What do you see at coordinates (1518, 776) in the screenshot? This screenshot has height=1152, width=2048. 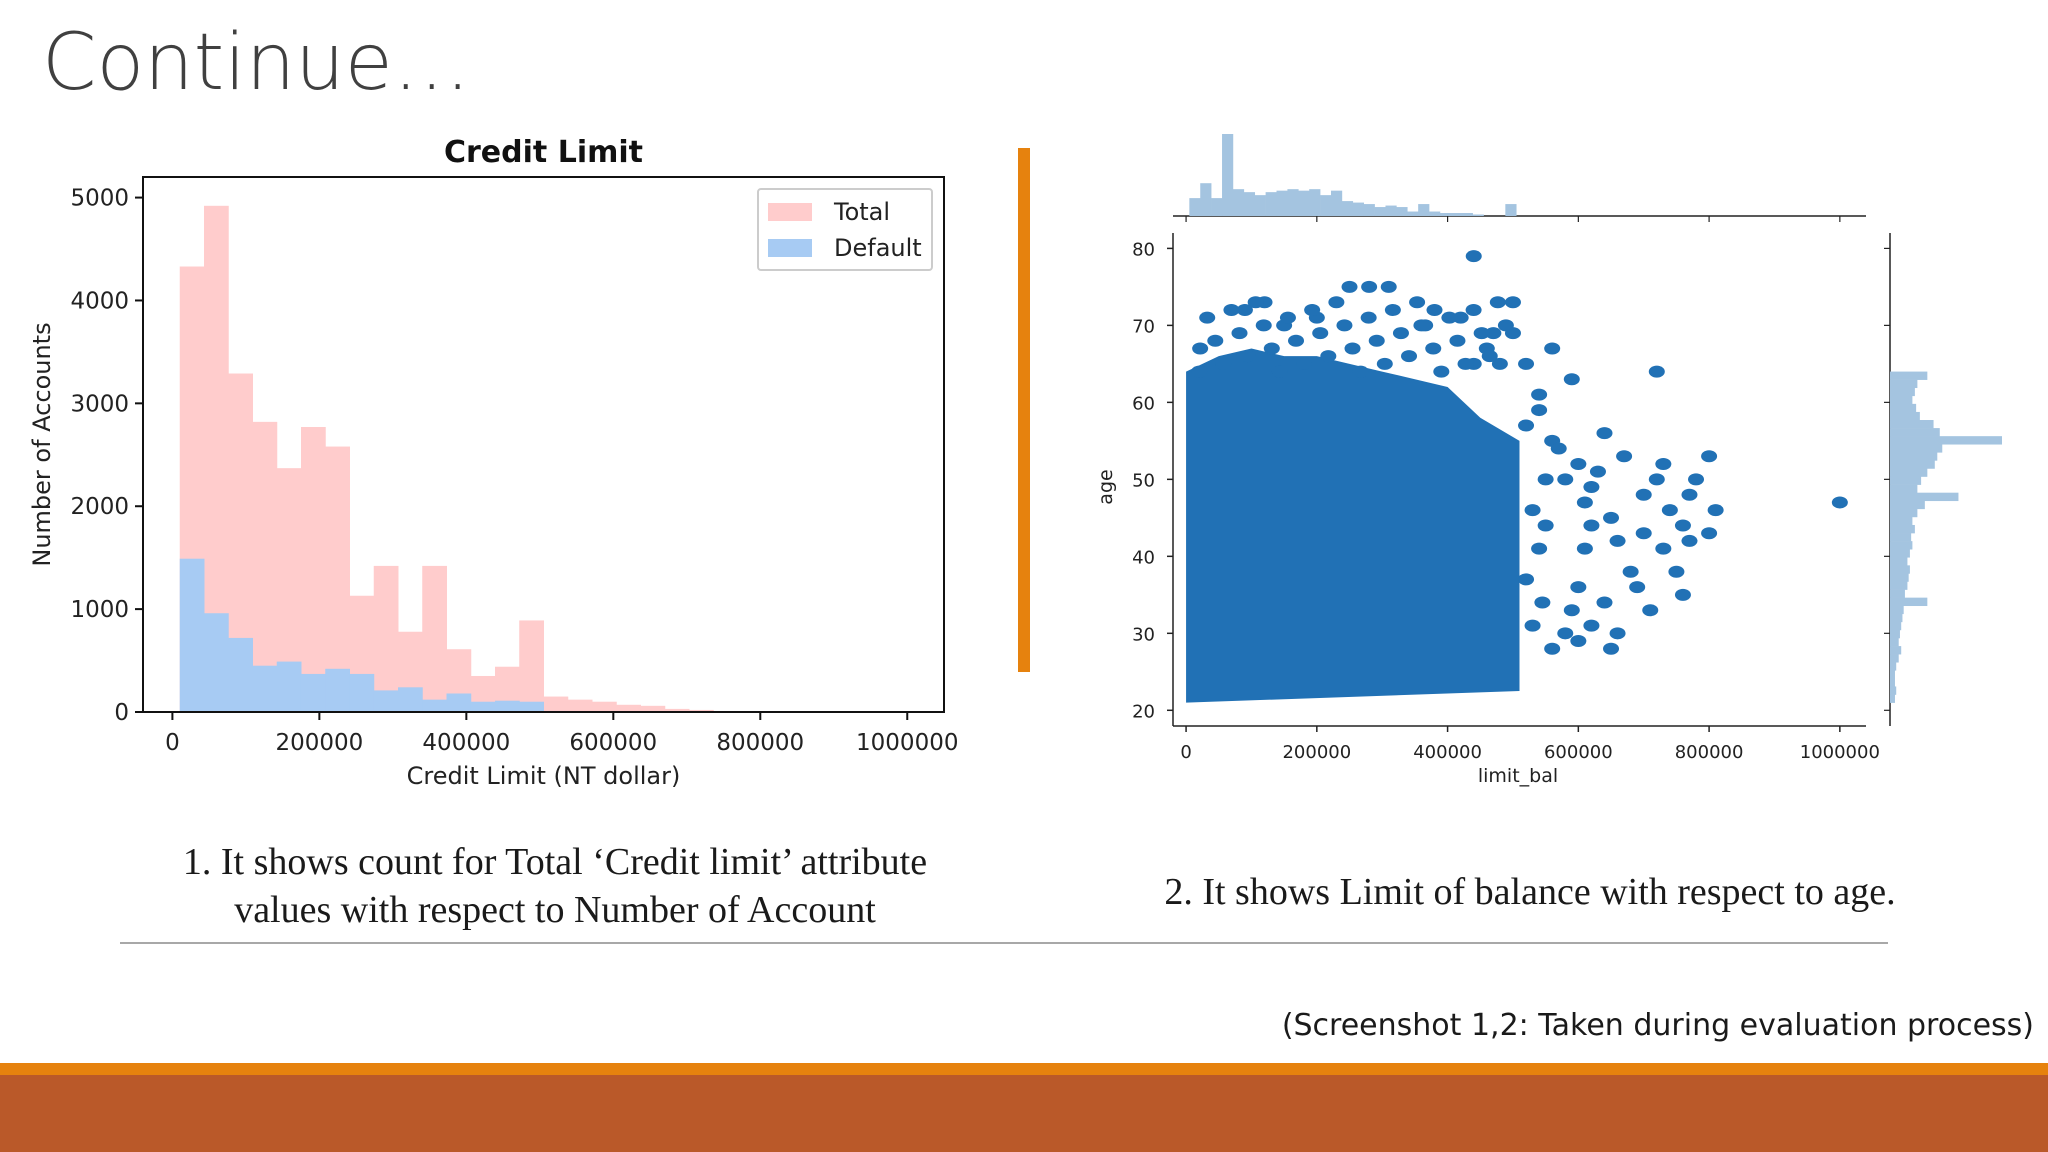 I see `joint-x-axis-label: limit_bal` at bounding box center [1518, 776].